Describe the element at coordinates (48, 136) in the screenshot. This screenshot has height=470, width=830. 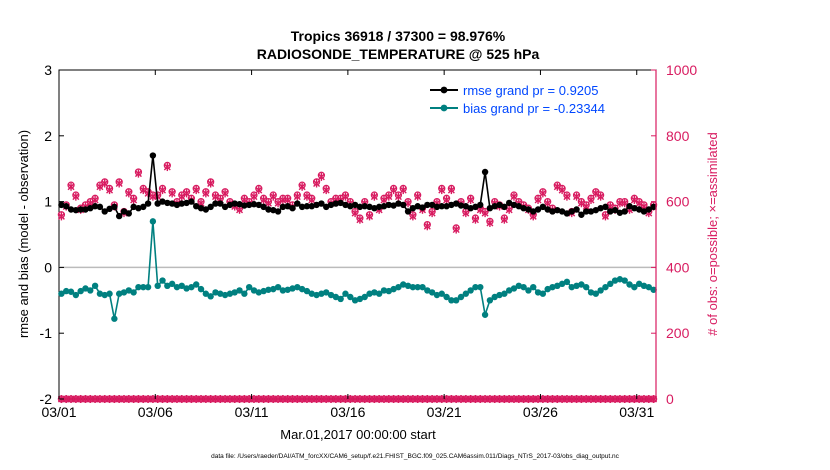
I see `y-tick-label-left: 2` at that location.